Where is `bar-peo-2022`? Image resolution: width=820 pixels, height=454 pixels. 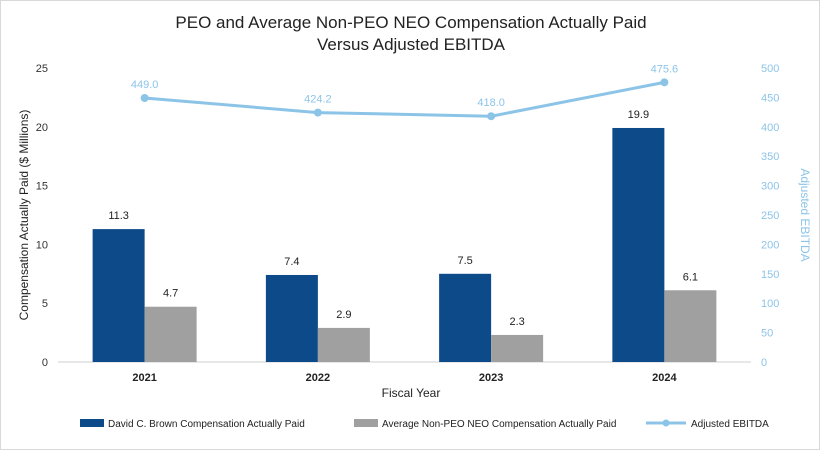 bar-peo-2022 is located at coordinates (291, 318).